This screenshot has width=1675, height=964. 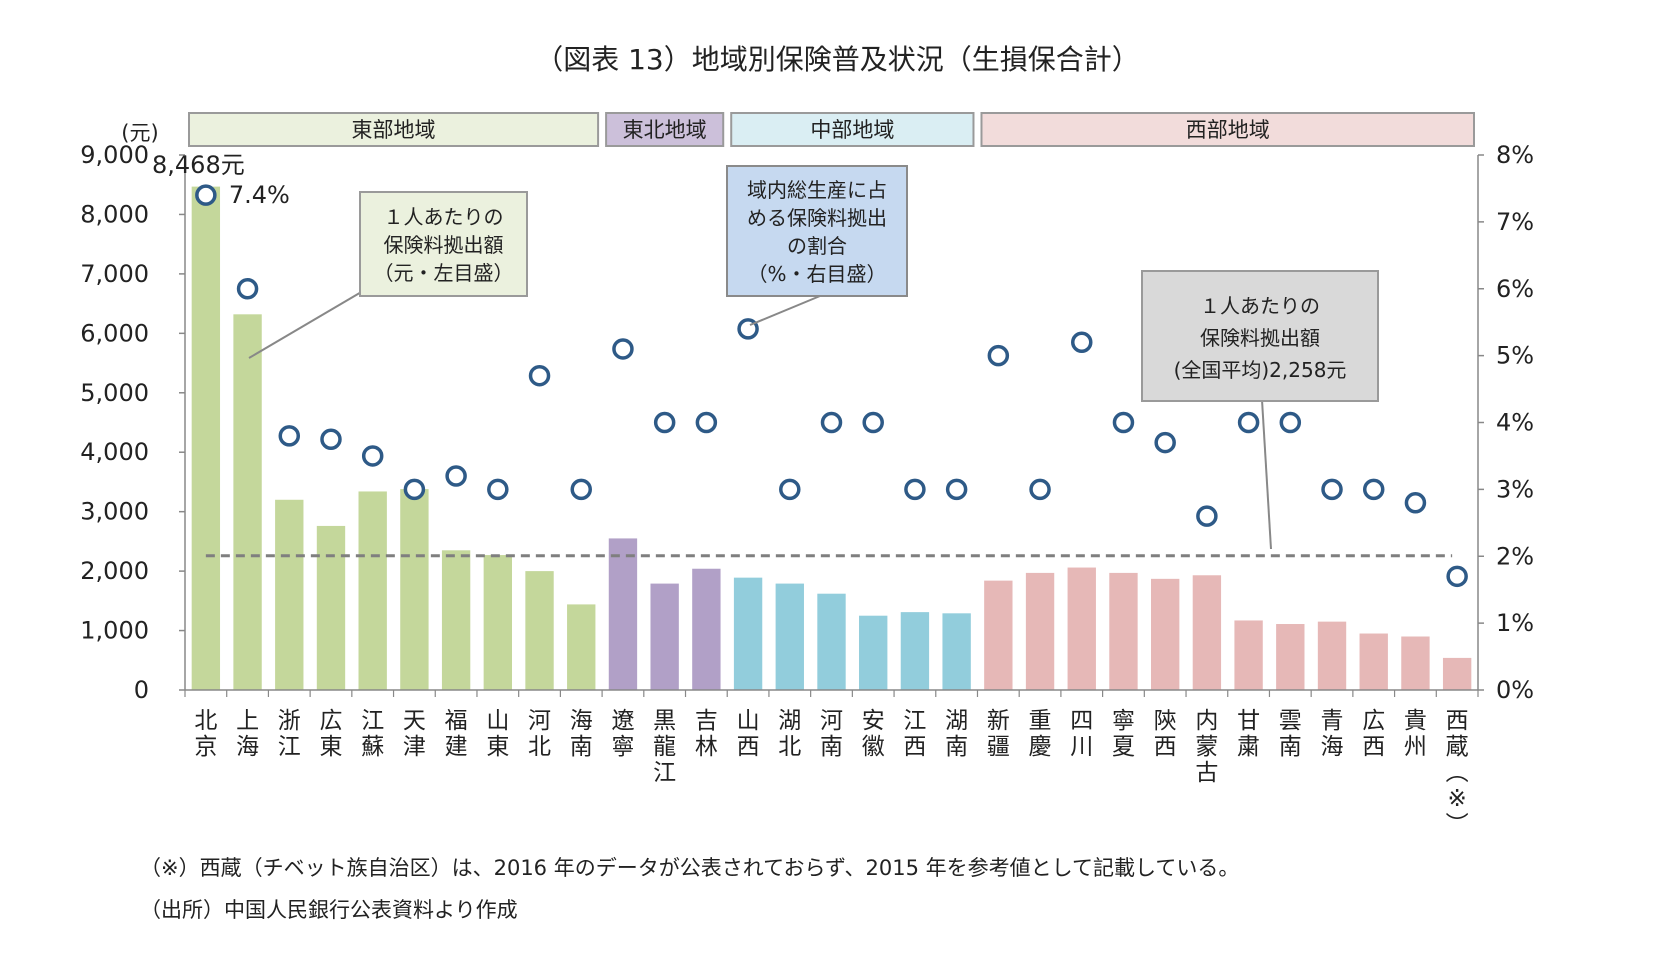 What do you see at coordinates (1260, 306) in the screenshot?
I see `callout-average-text: １人あたりの` at bounding box center [1260, 306].